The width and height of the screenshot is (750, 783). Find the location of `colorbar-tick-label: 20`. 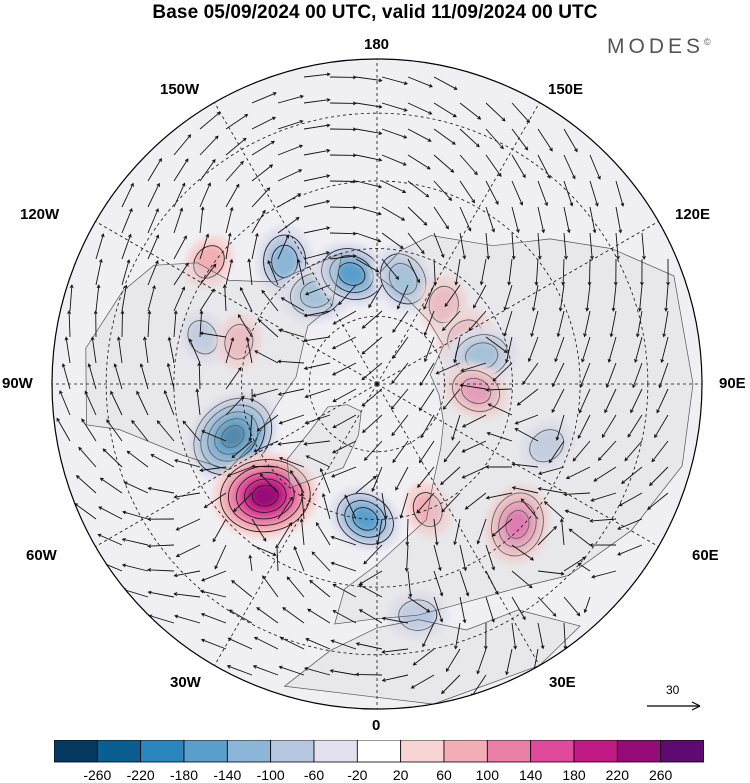

colorbar-tick-label: 20 is located at coordinates (400, 775).